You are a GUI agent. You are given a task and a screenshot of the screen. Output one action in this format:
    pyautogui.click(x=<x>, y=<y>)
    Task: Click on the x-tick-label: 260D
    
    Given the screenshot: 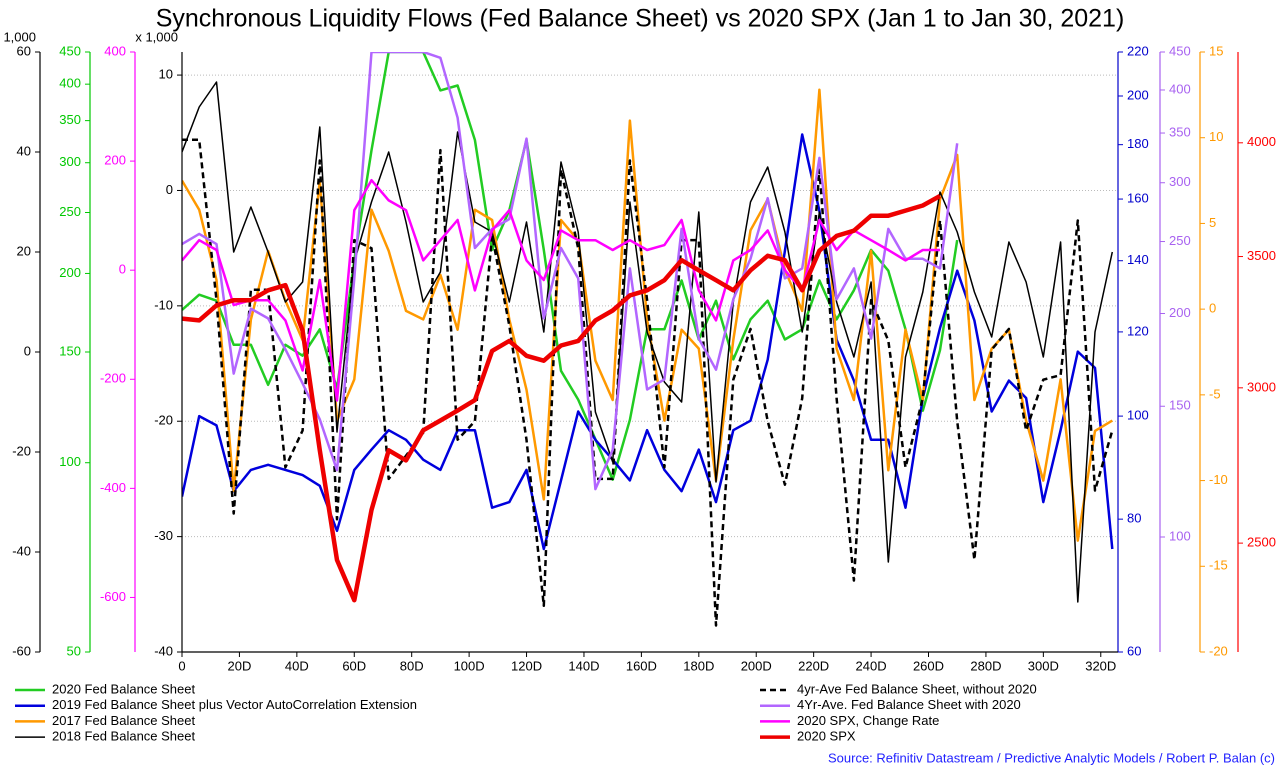 What is the action you would take?
    pyautogui.click(x=928, y=665)
    